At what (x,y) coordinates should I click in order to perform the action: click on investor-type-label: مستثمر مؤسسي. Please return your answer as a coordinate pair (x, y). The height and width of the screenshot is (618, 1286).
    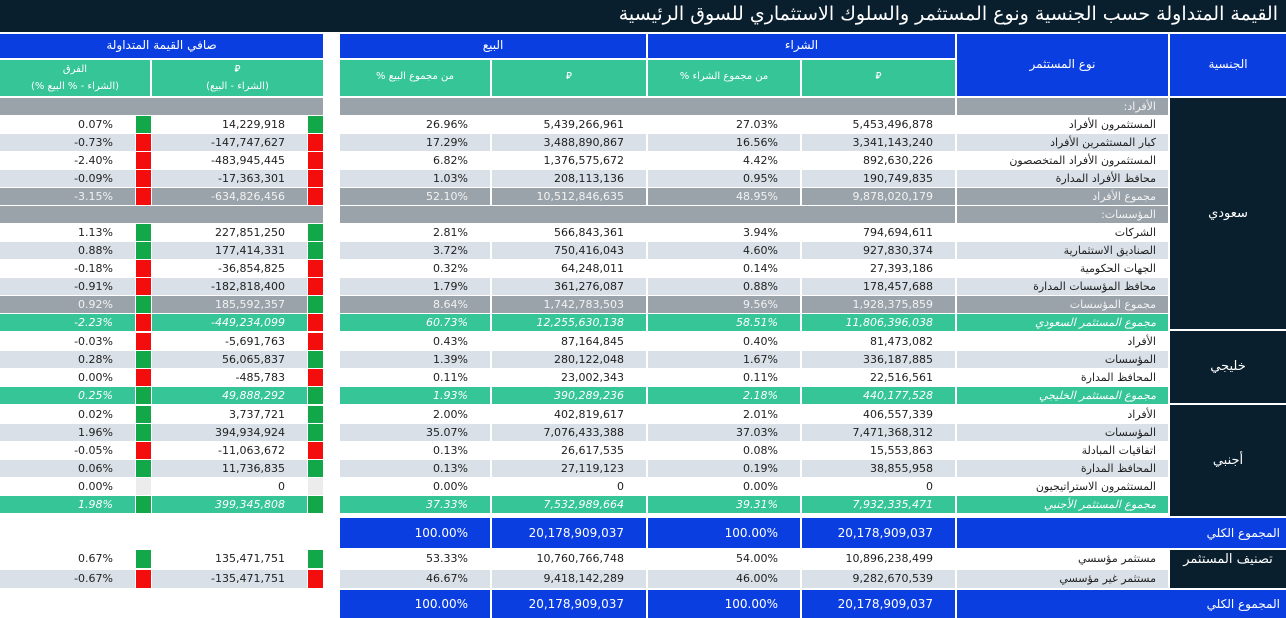
    Looking at the image, I should click on (1062, 559).